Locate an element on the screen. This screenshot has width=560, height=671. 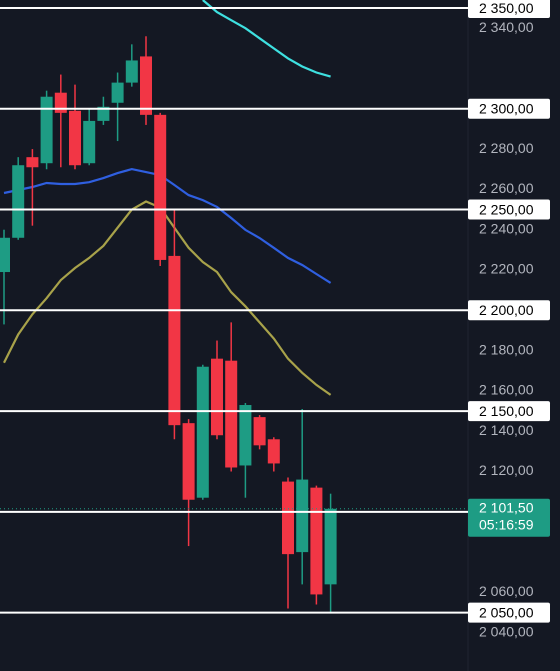
level-label: 2 300,00 is located at coordinates (506, 109).